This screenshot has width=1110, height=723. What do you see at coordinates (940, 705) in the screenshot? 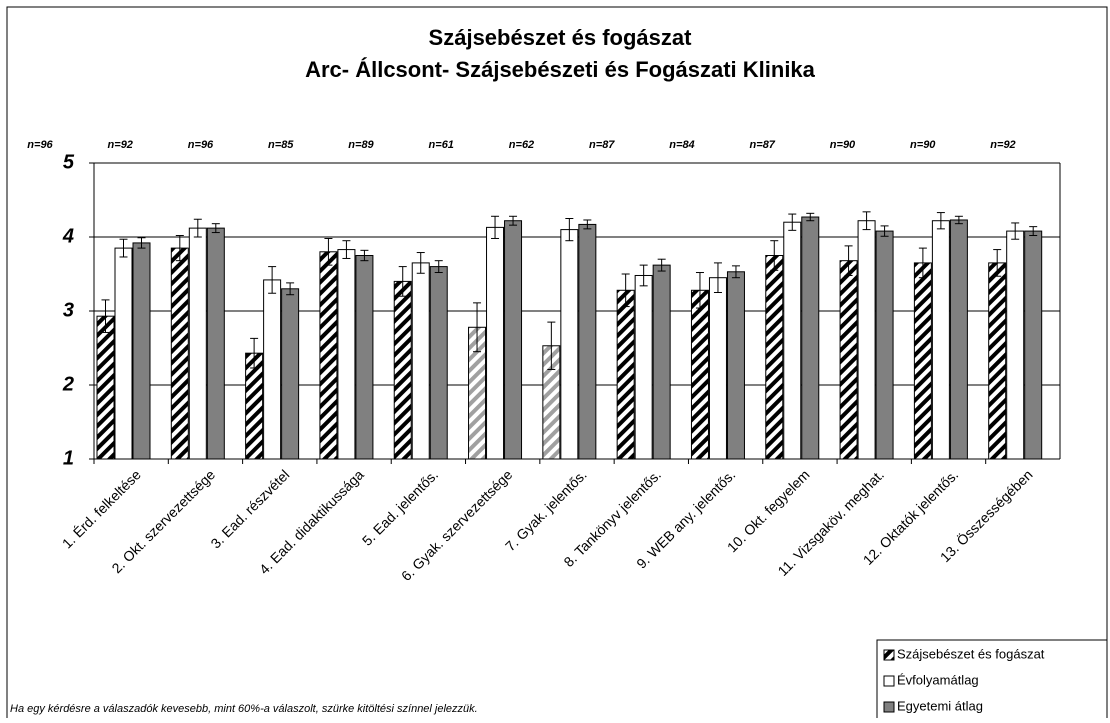
I see `legend-label: Egyetemi átlag` at bounding box center [940, 705].